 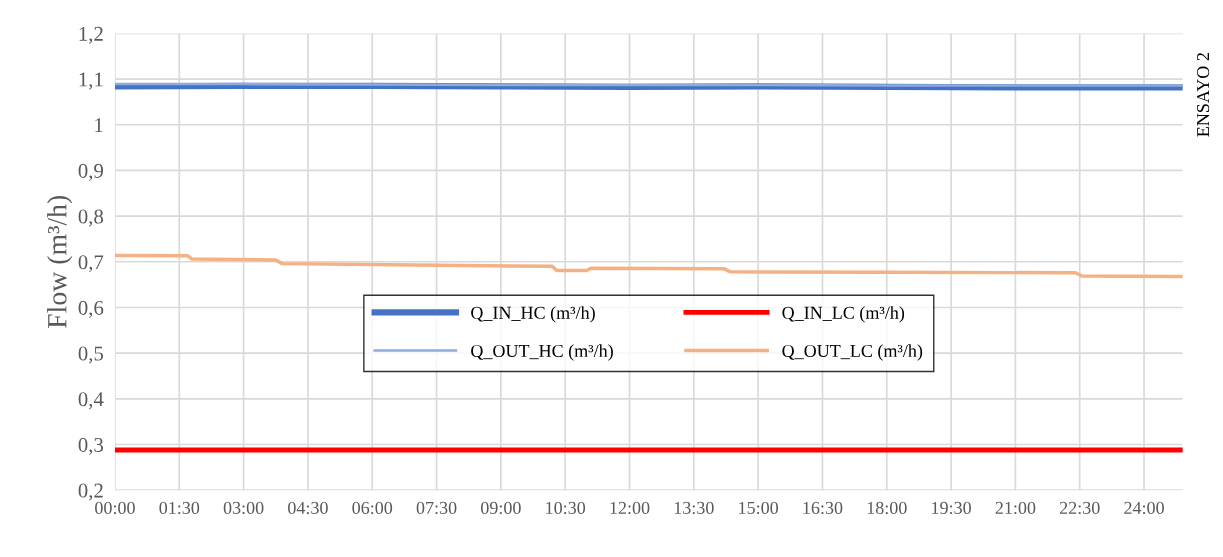 I want to click on x-tick-label: 01:30, so click(x=179, y=508).